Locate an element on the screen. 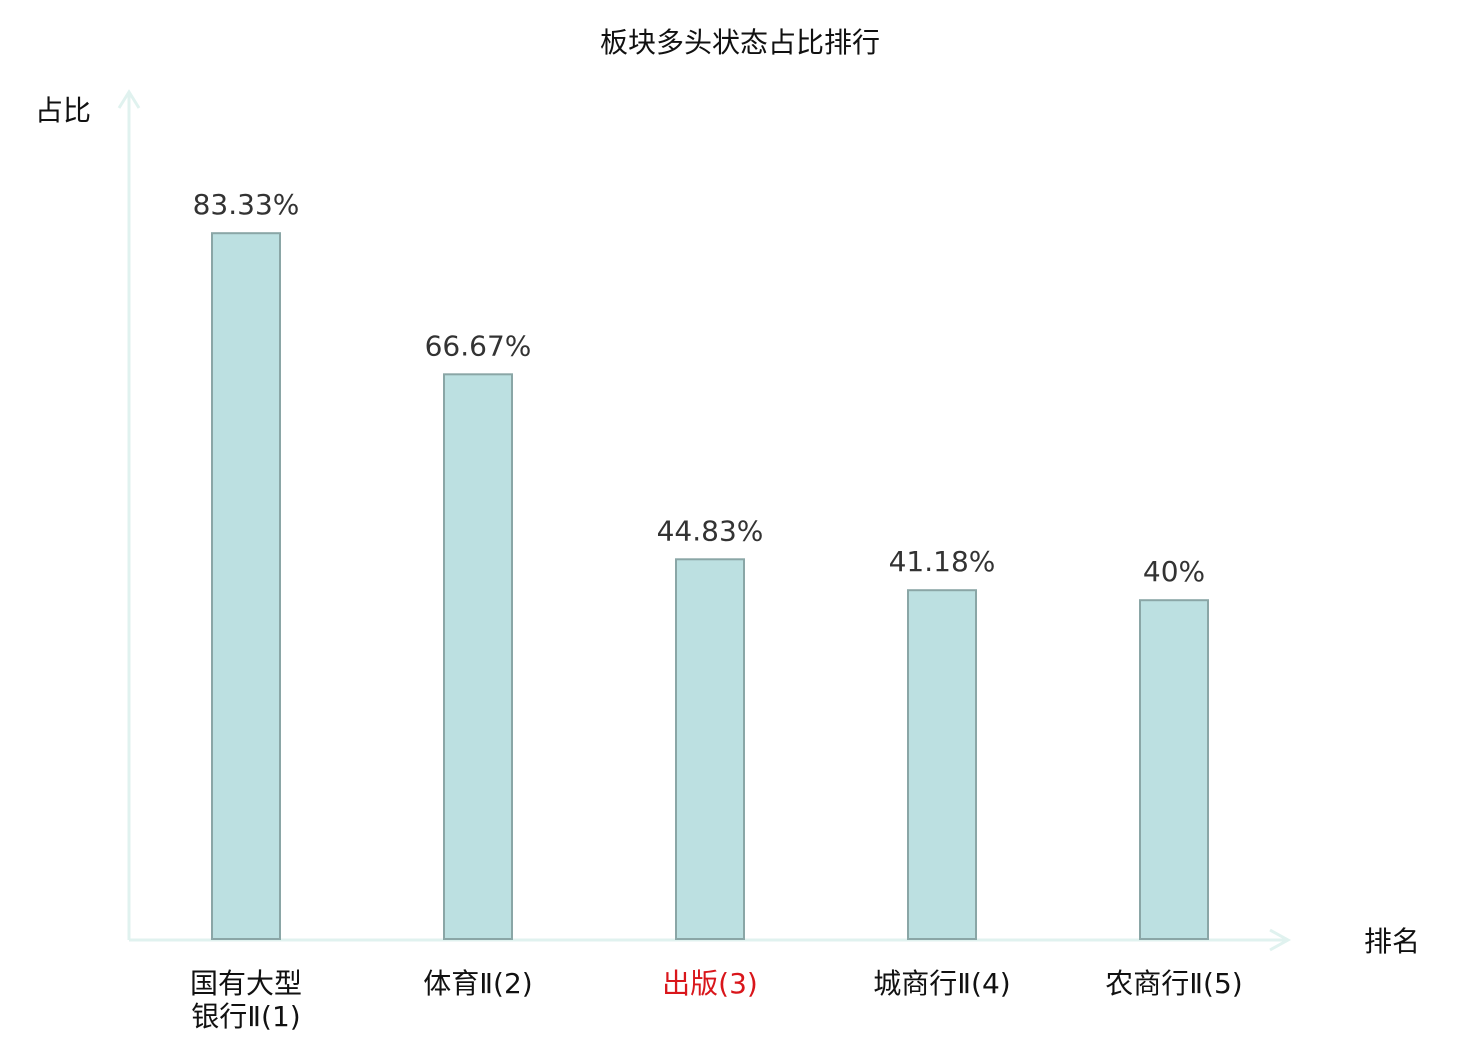  category-label-line: 体育Ⅱ(2) is located at coordinates (477, 983).